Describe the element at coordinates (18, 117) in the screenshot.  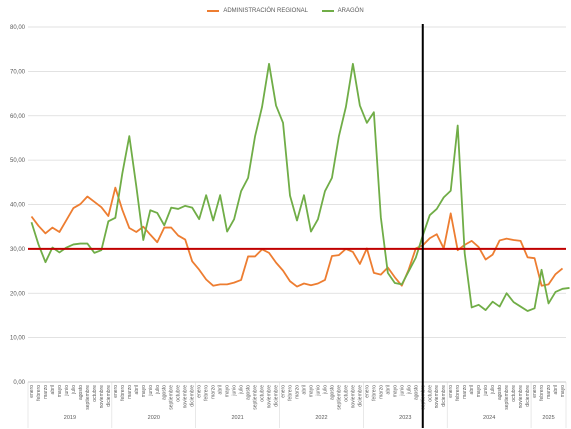
I see `y-tick-label: 60,00` at that location.